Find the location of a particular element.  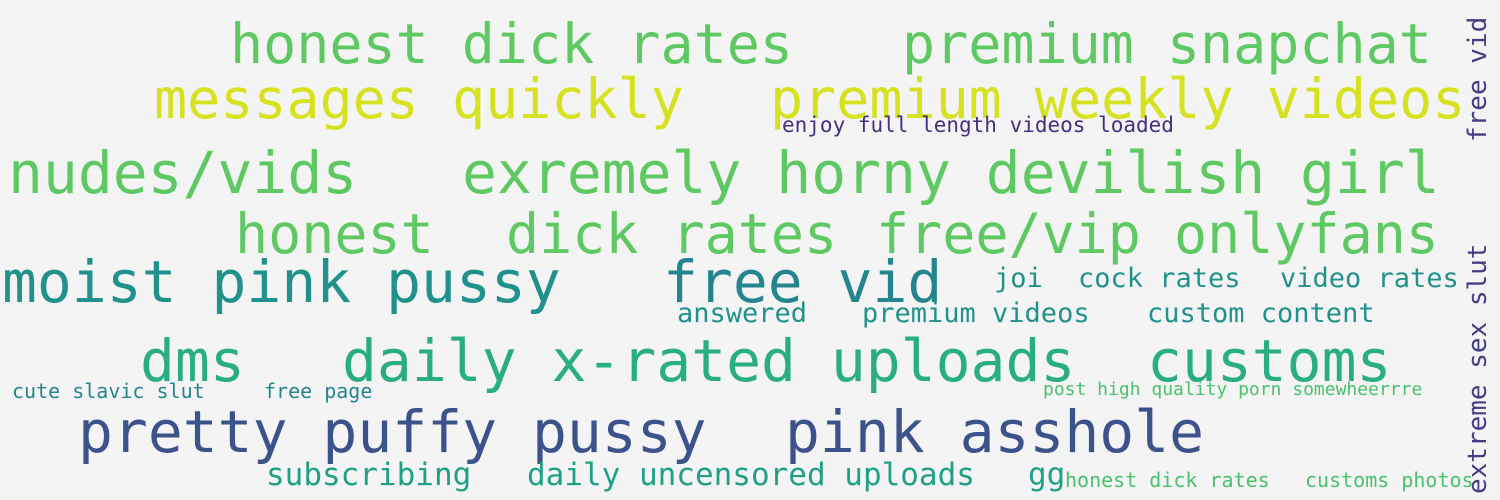

word-custom-content: custom content is located at coordinates (1261, 313).